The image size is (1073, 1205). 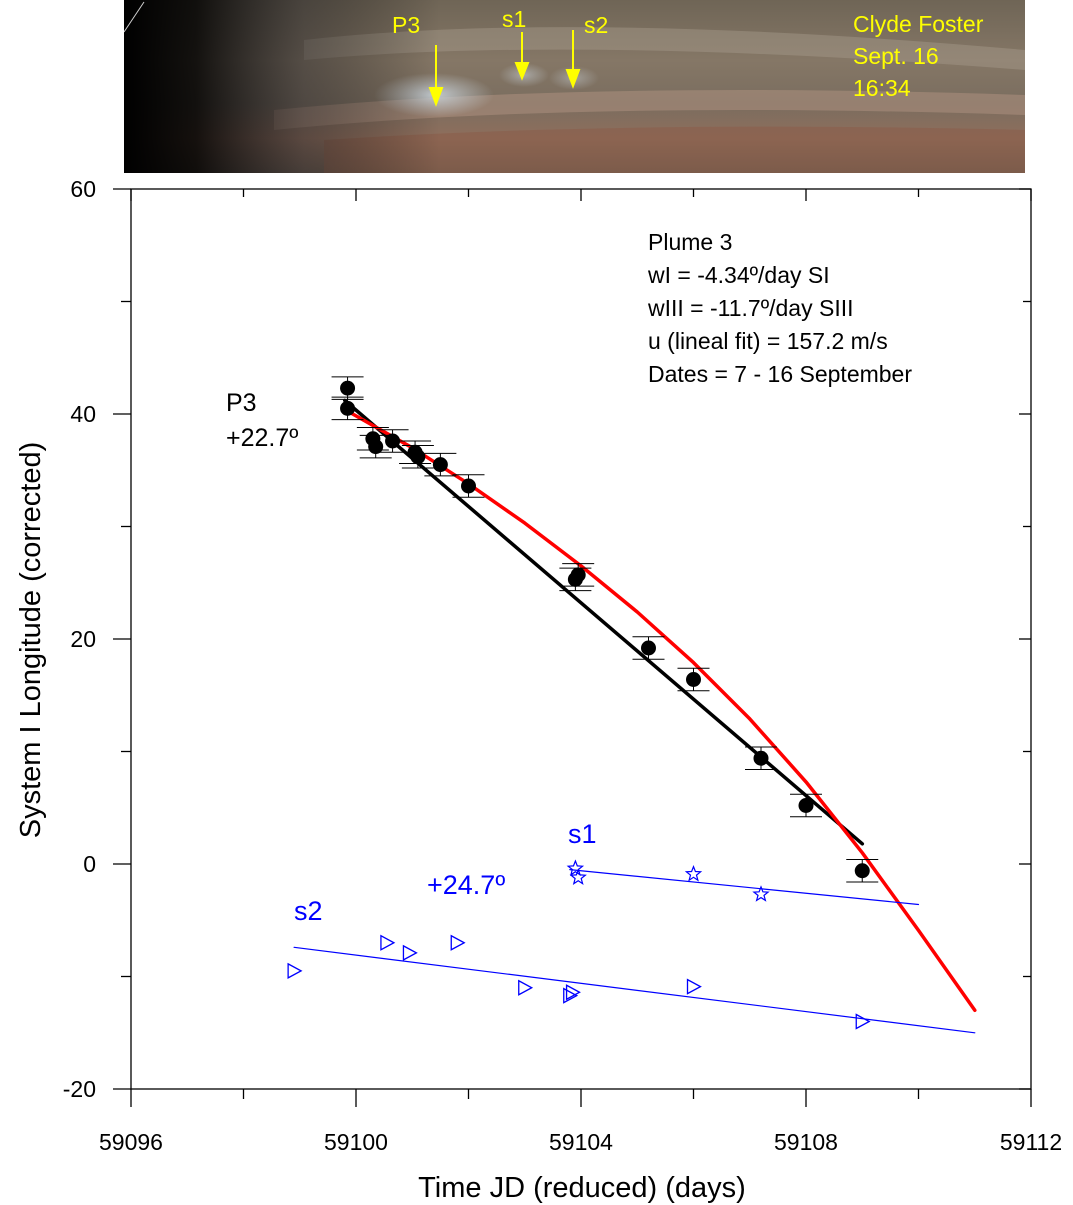 What do you see at coordinates (79, 1089) in the screenshot?
I see `y-tick-label: -20` at bounding box center [79, 1089].